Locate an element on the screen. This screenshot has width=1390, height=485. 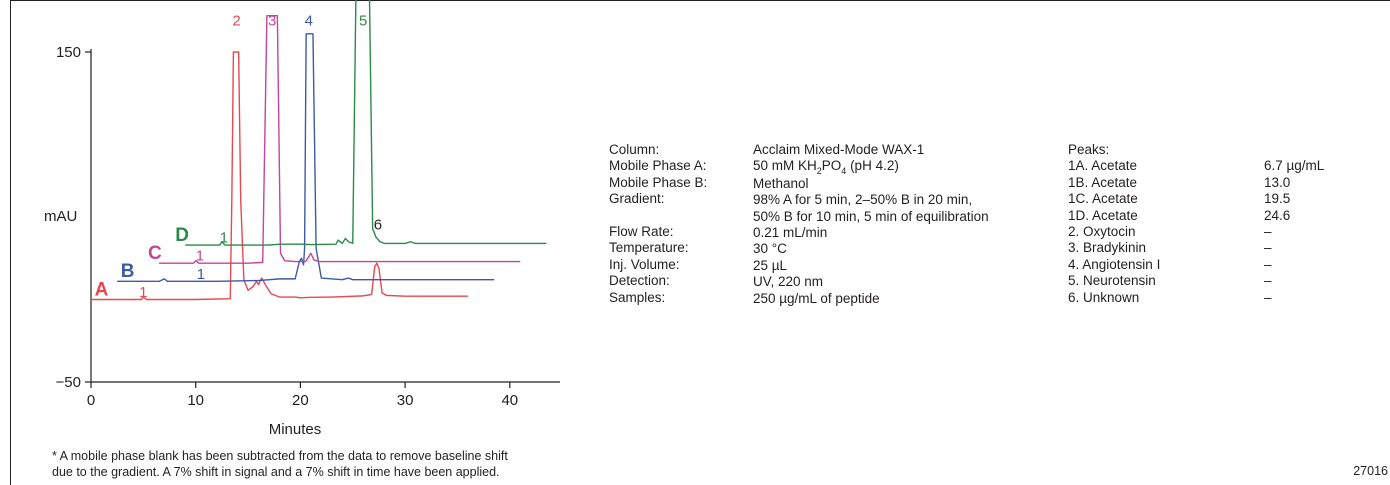
condition-label: Gradient: is located at coordinates (637, 199).